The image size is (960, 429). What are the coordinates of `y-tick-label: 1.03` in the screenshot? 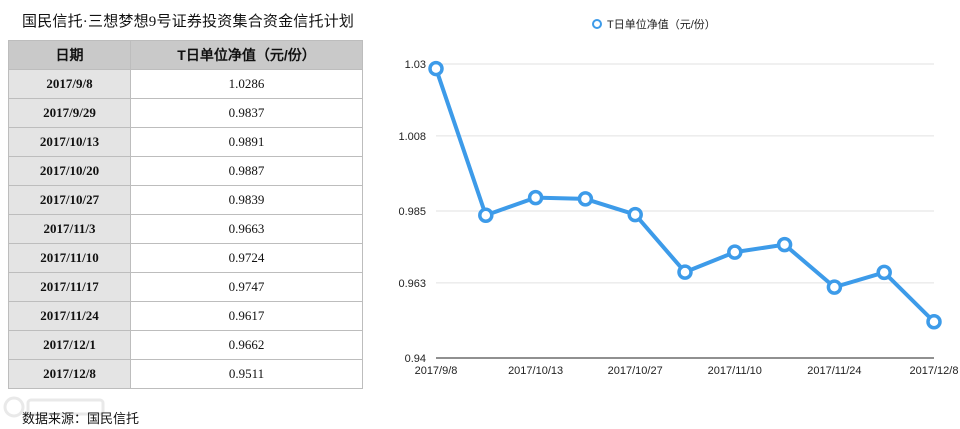 It's located at (415, 65).